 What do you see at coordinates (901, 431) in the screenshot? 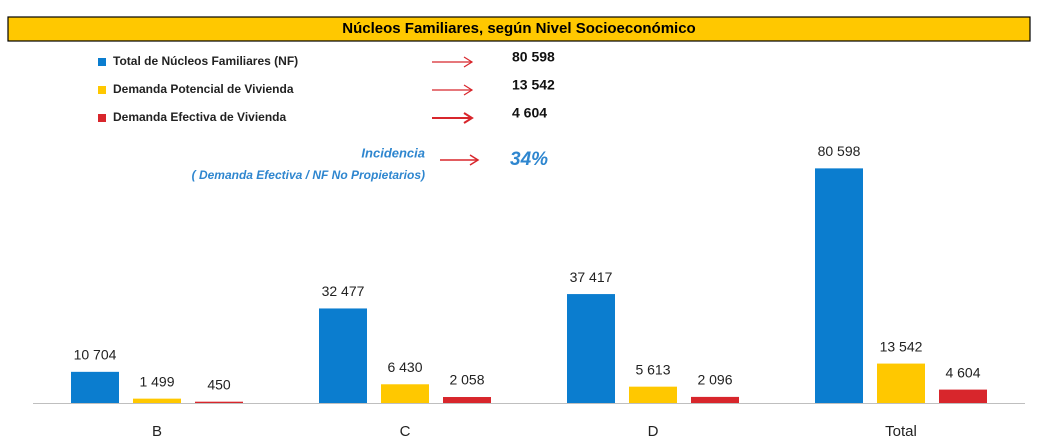
I see `x-tick-label: Total` at bounding box center [901, 431].